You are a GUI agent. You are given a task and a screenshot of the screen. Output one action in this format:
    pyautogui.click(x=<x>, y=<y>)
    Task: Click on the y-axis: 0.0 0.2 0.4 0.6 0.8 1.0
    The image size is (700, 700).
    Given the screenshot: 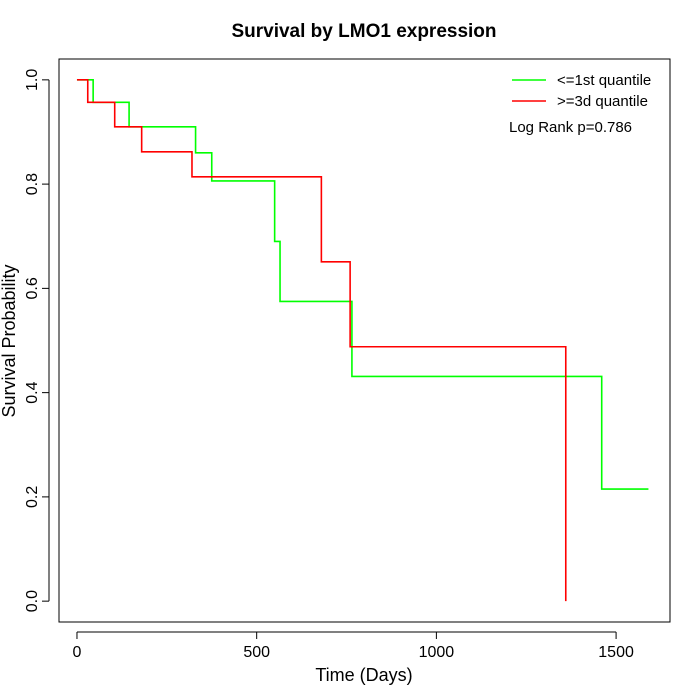 What is the action you would take?
    pyautogui.click(x=37, y=340)
    